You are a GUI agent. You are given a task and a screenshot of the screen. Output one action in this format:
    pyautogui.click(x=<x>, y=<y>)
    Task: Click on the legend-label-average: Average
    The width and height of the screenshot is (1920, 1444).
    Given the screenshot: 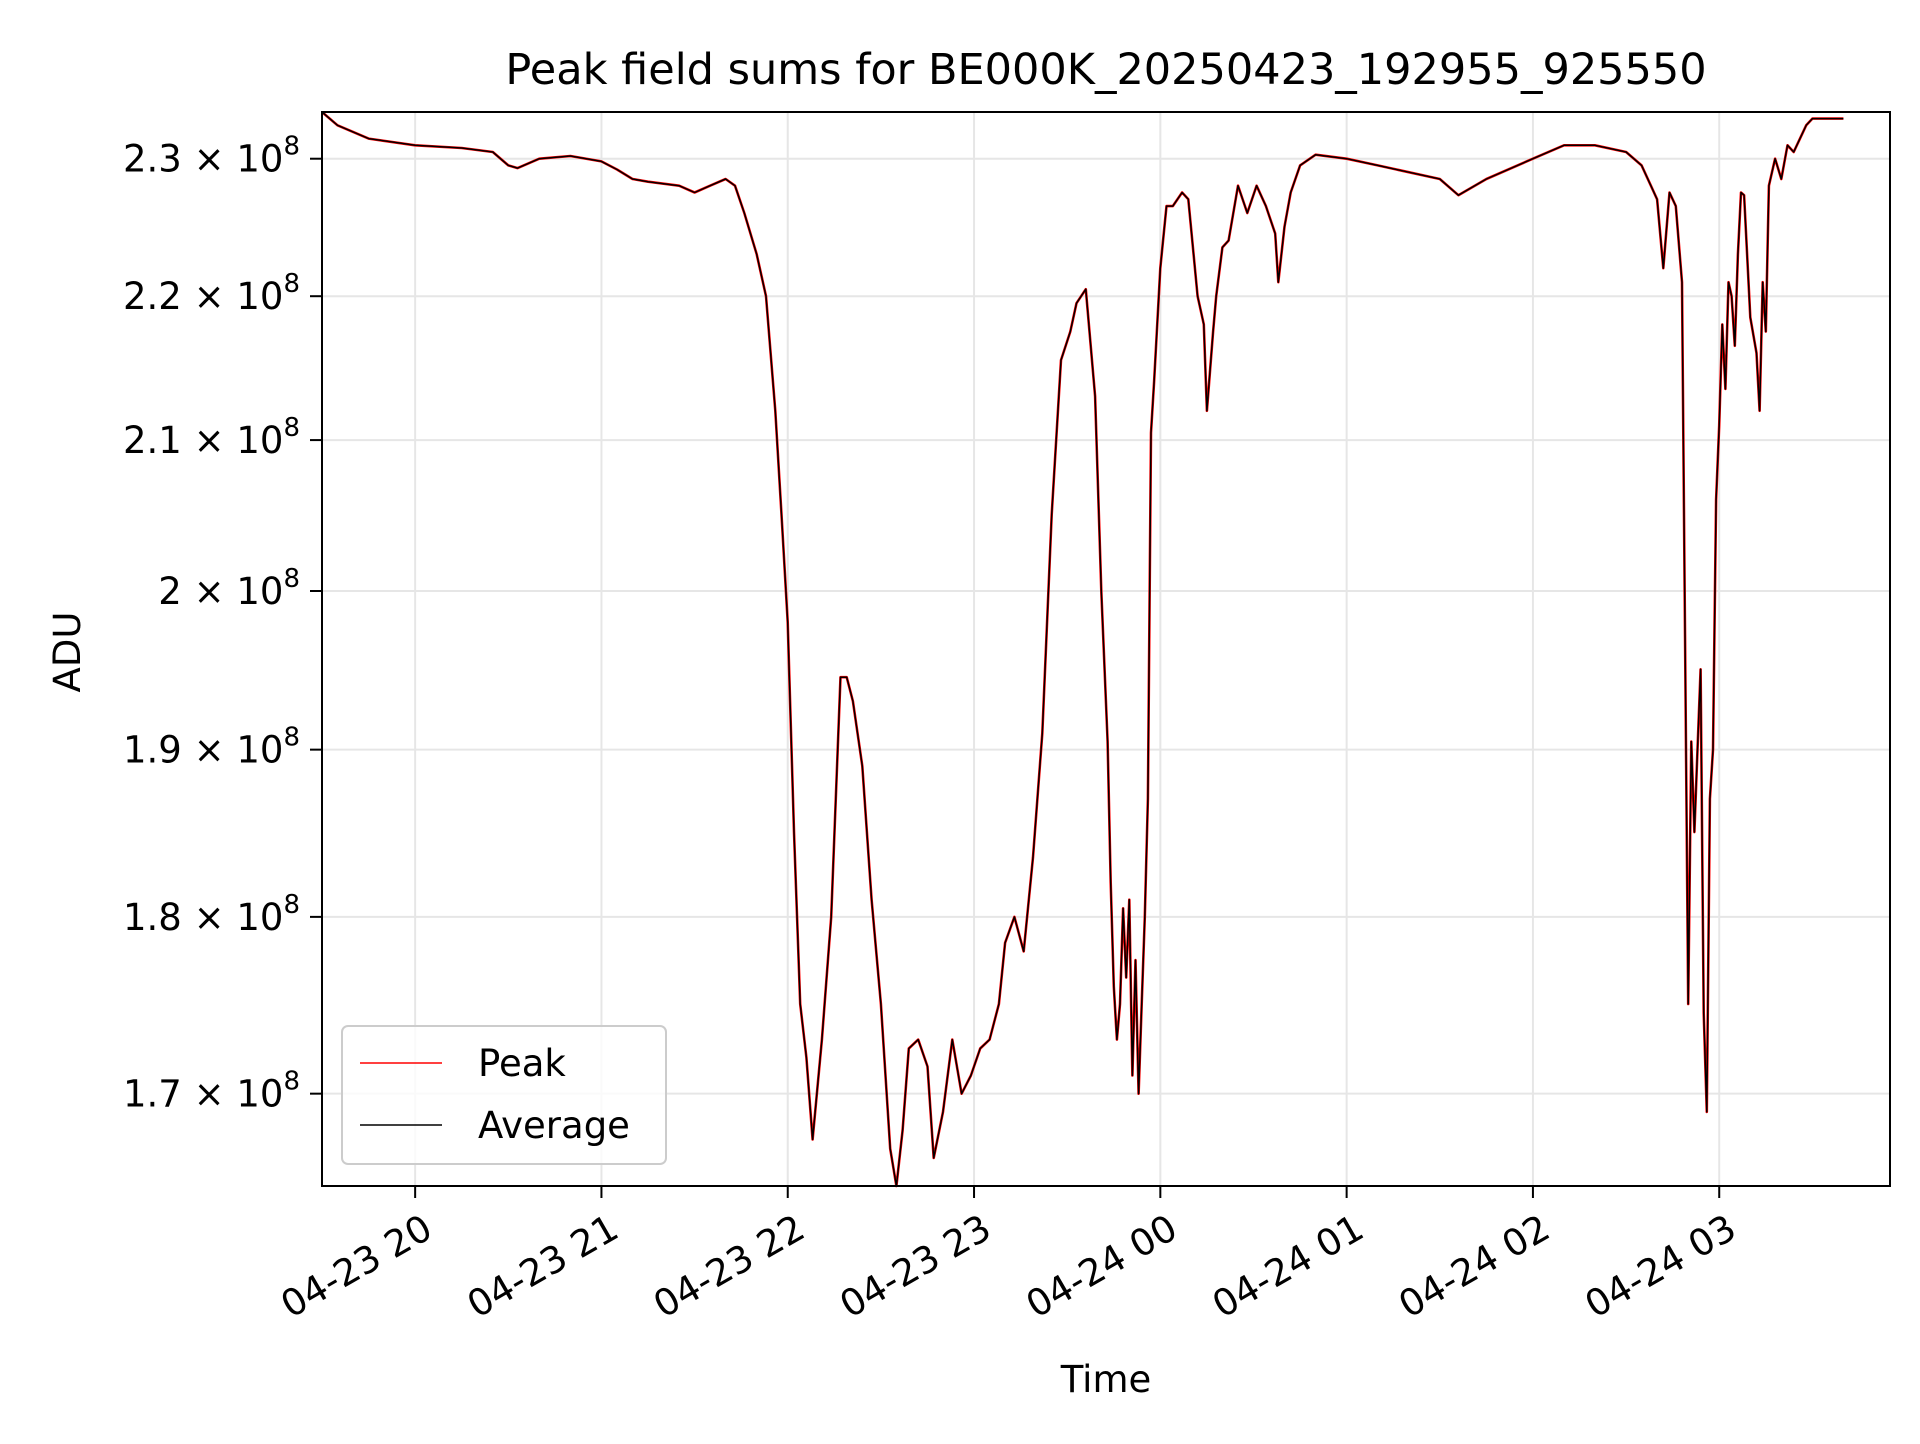 What is the action you would take?
    pyautogui.click(x=554, y=1125)
    